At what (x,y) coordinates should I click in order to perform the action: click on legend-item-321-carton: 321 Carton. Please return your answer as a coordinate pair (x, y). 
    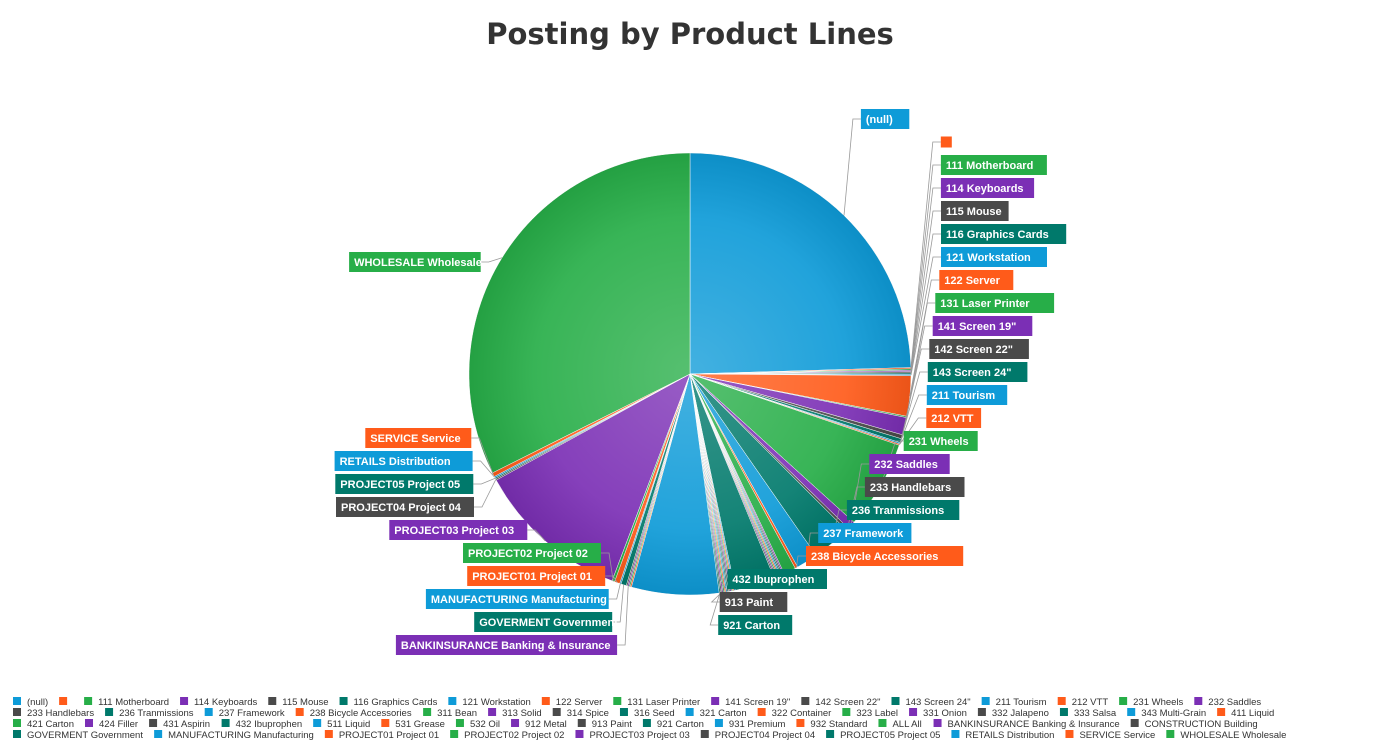
    Looking at the image, I should click on (716, 713).